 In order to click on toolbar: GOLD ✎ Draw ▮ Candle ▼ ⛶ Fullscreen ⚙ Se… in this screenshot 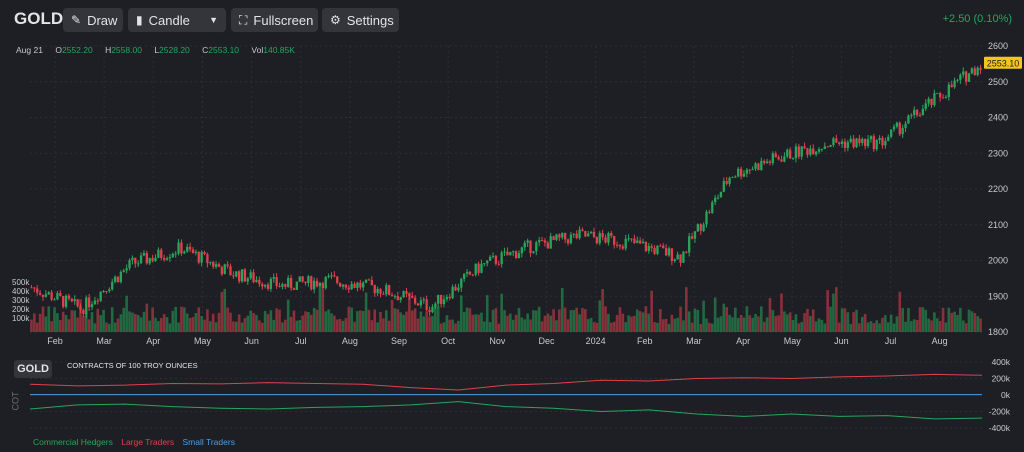, I will do `click(512, 20)`.